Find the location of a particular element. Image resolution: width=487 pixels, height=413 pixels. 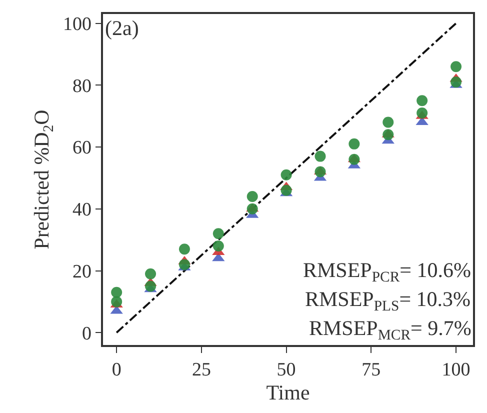

x-axis-title: Time is located at coordinates (288, 392).